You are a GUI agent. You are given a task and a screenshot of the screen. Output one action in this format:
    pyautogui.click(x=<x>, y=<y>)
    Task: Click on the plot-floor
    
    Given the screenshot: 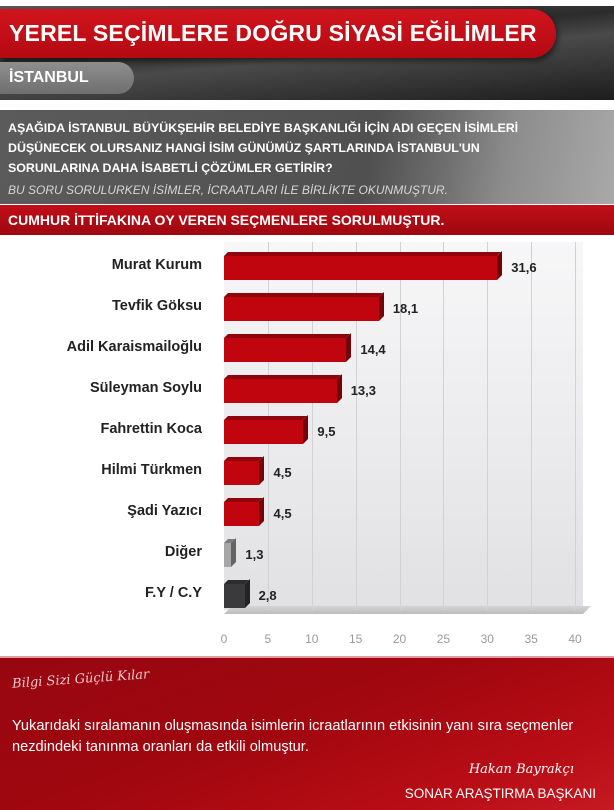 What is the action you would take?
    pyautogui.click(x=407, y=610)
    